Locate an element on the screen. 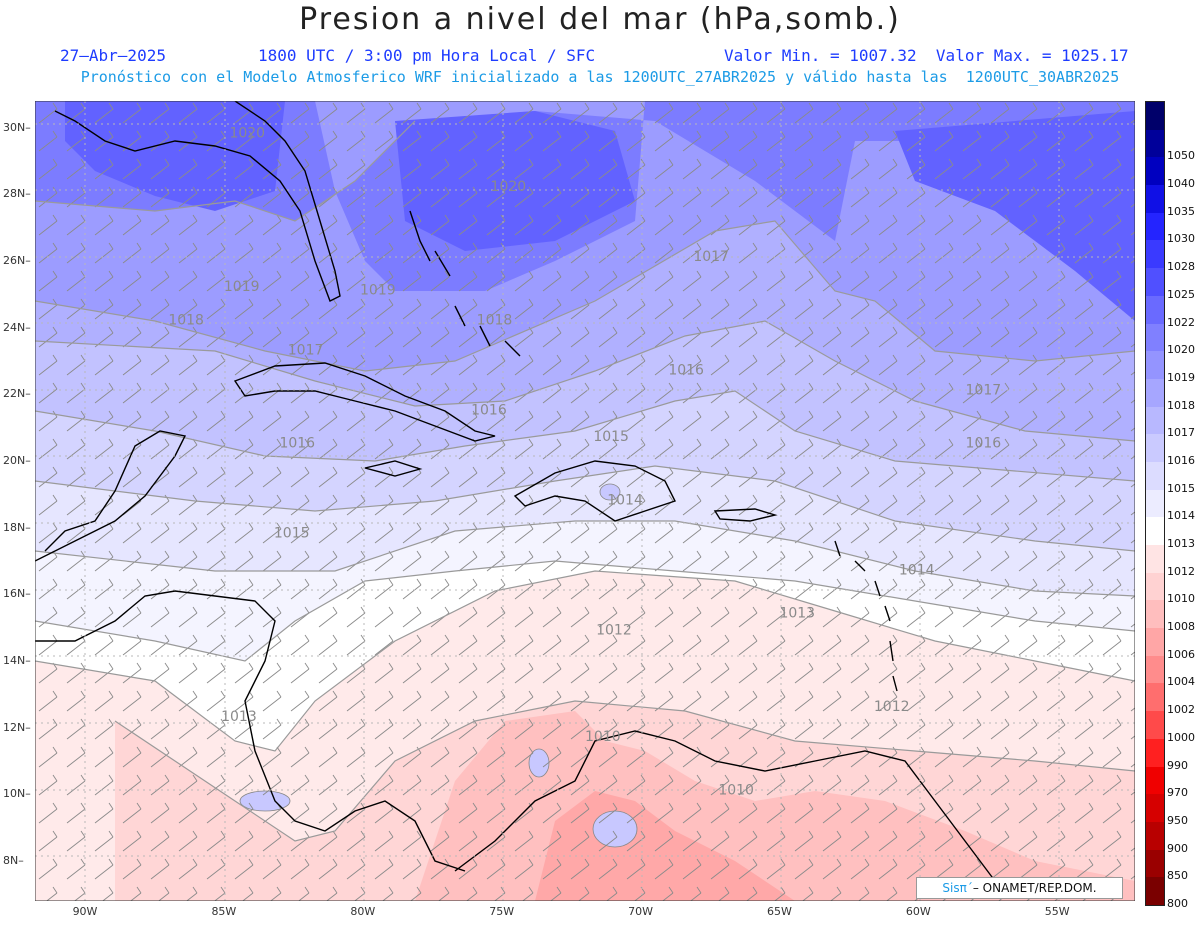 The image size is (1200, 927). forecast-time: 1800 UTC / 3:00 pm Hora Local / SFC is located at coordinates (427, 55).